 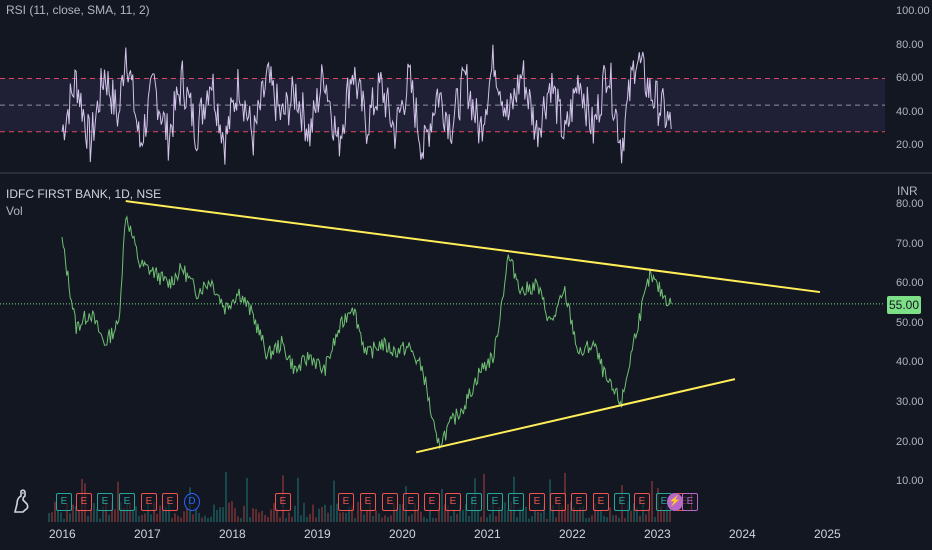 I want to click on lower-trendline, so click(x=575, y=416).